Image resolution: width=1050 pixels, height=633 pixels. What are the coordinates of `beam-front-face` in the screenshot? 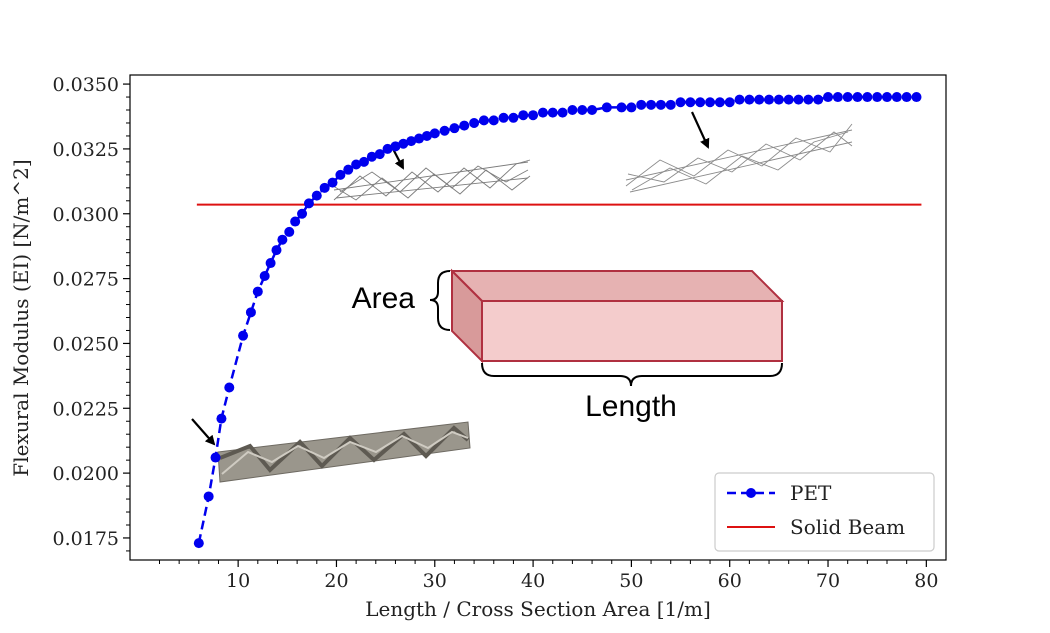 It's located at (632, 331).